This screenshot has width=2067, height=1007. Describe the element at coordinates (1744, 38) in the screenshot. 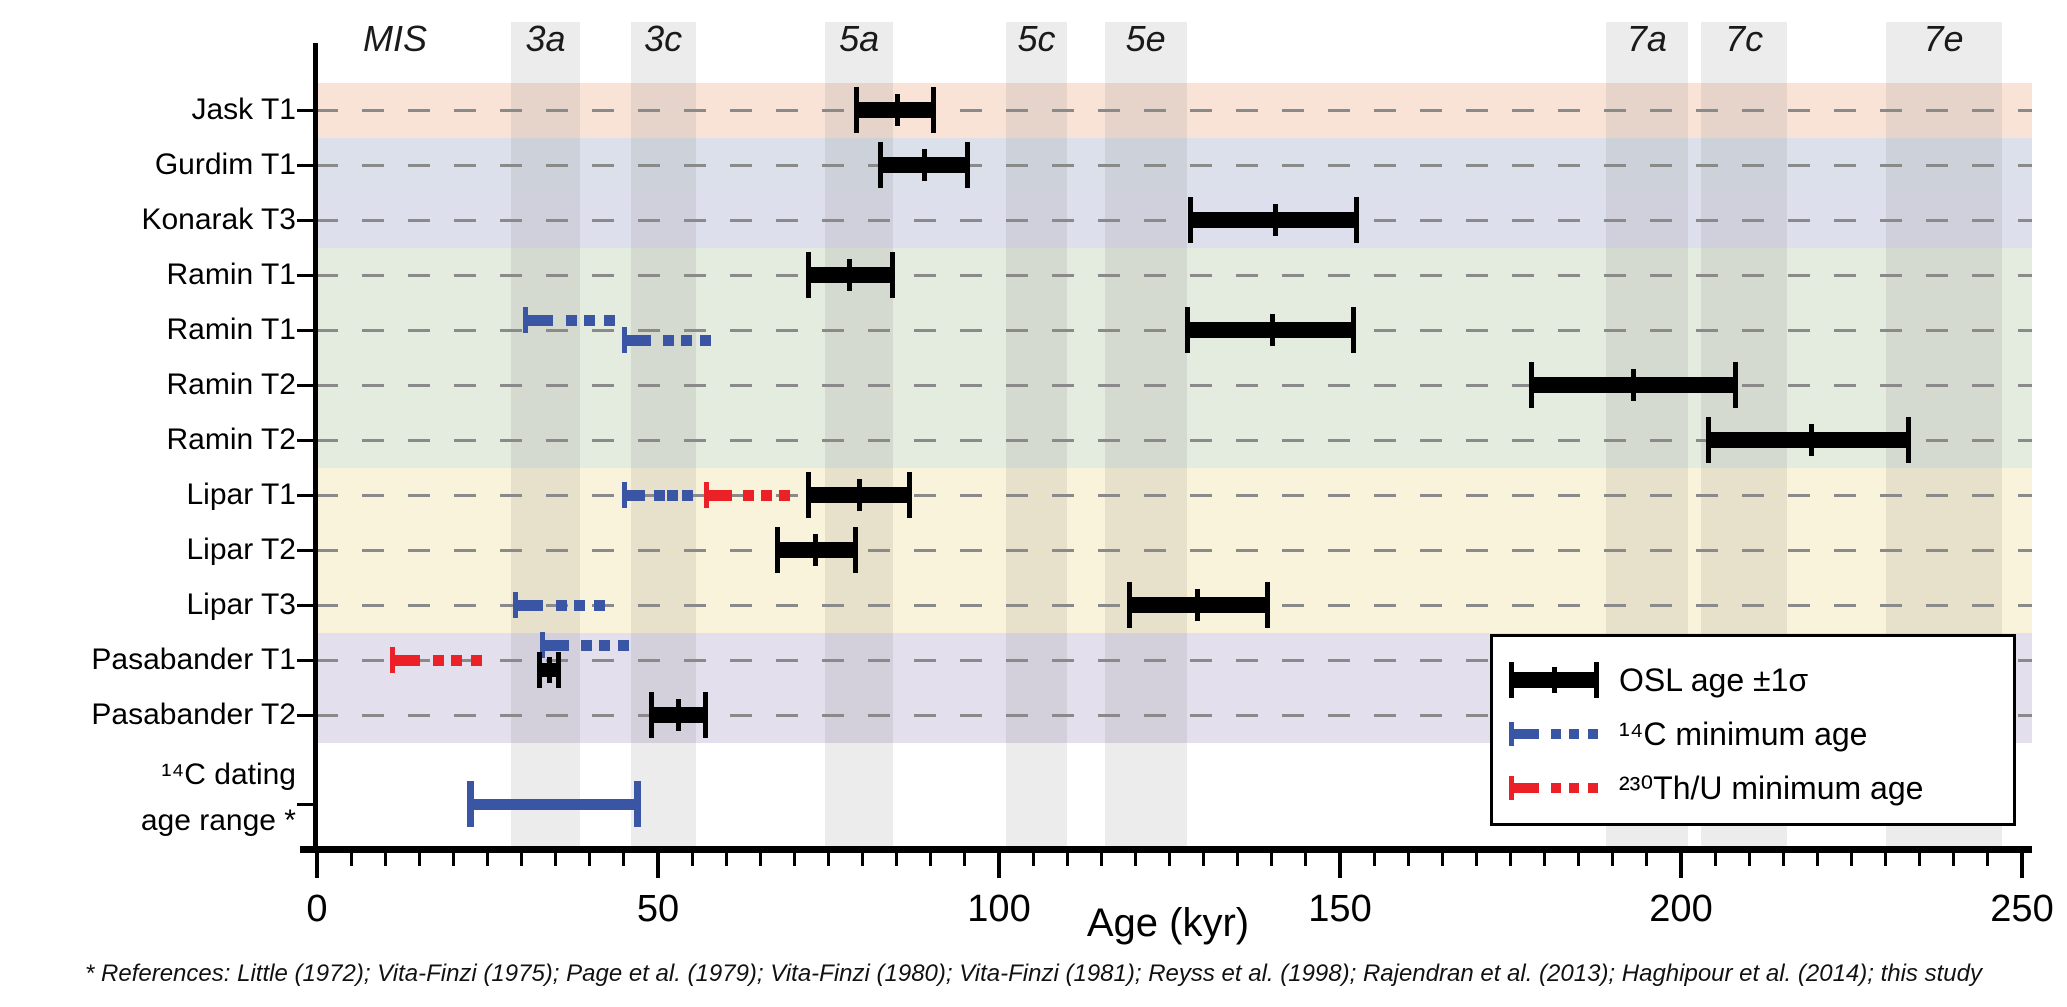

I see `mis-label-7c: 7c` at that location.